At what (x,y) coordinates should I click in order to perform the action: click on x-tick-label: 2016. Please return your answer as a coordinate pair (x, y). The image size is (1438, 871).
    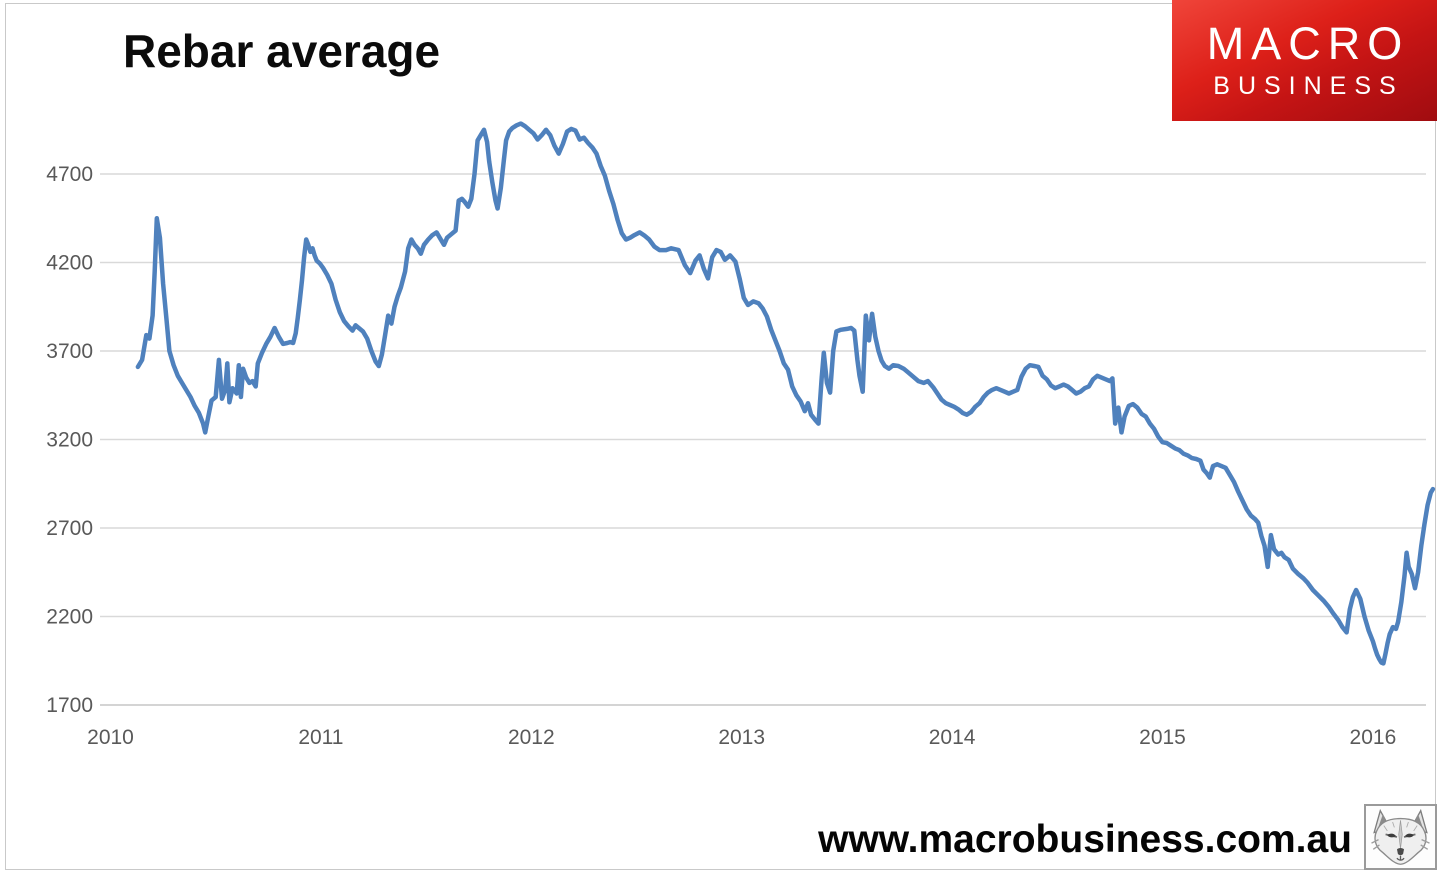
    Looking at the image, I should click on (1373, 737).